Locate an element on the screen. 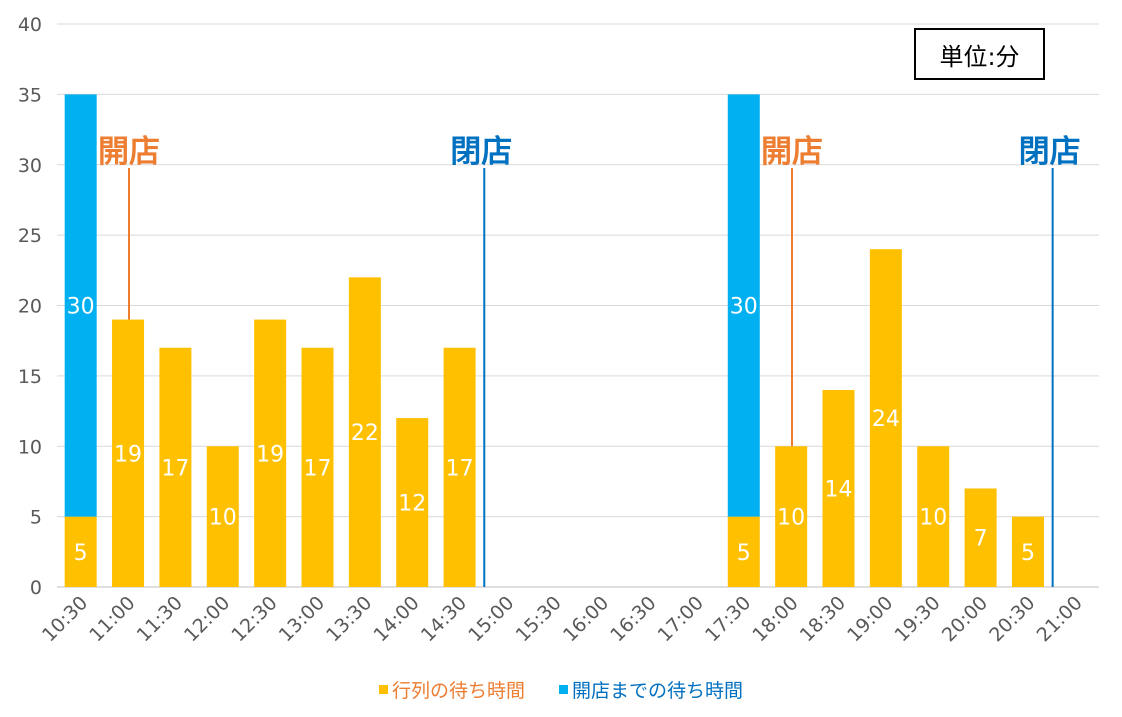 This screenshot has width=1122, height=717. y-tick-label: 40 is located at coordinates (30, 25).